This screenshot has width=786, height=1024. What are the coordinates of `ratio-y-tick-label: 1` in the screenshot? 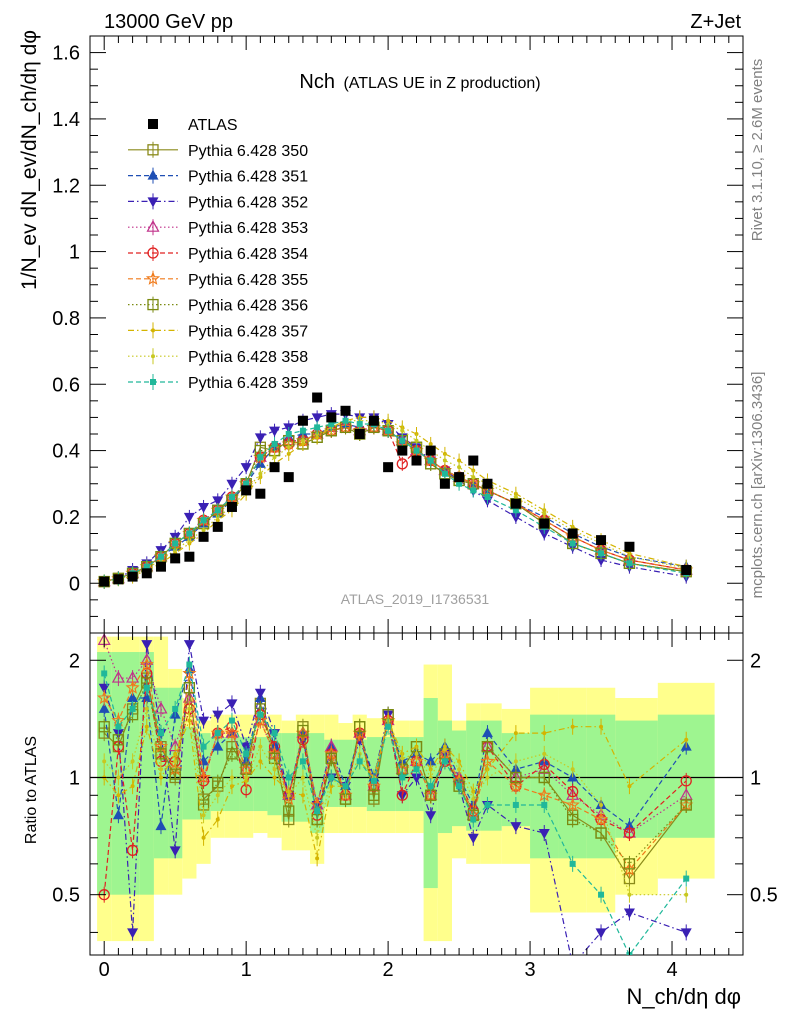 It's located at (74, 778).